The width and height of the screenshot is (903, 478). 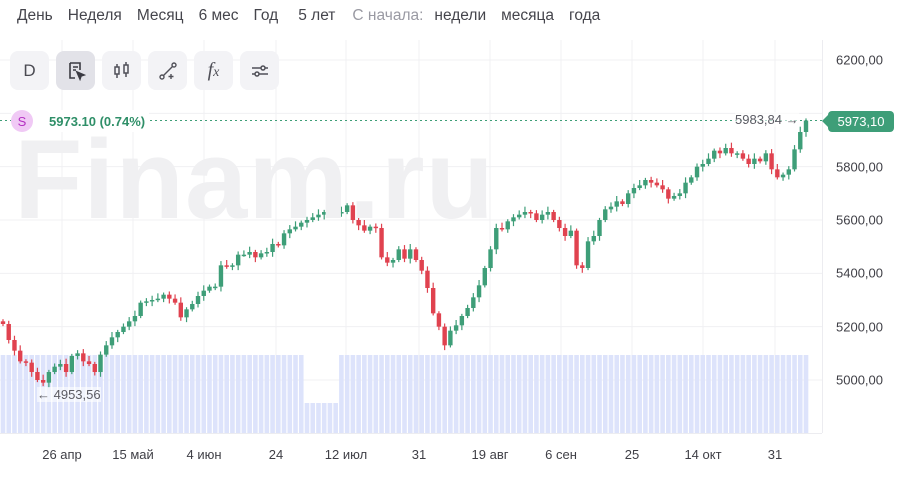 I want to click on since-week: недели, so click(x=460, y=15).